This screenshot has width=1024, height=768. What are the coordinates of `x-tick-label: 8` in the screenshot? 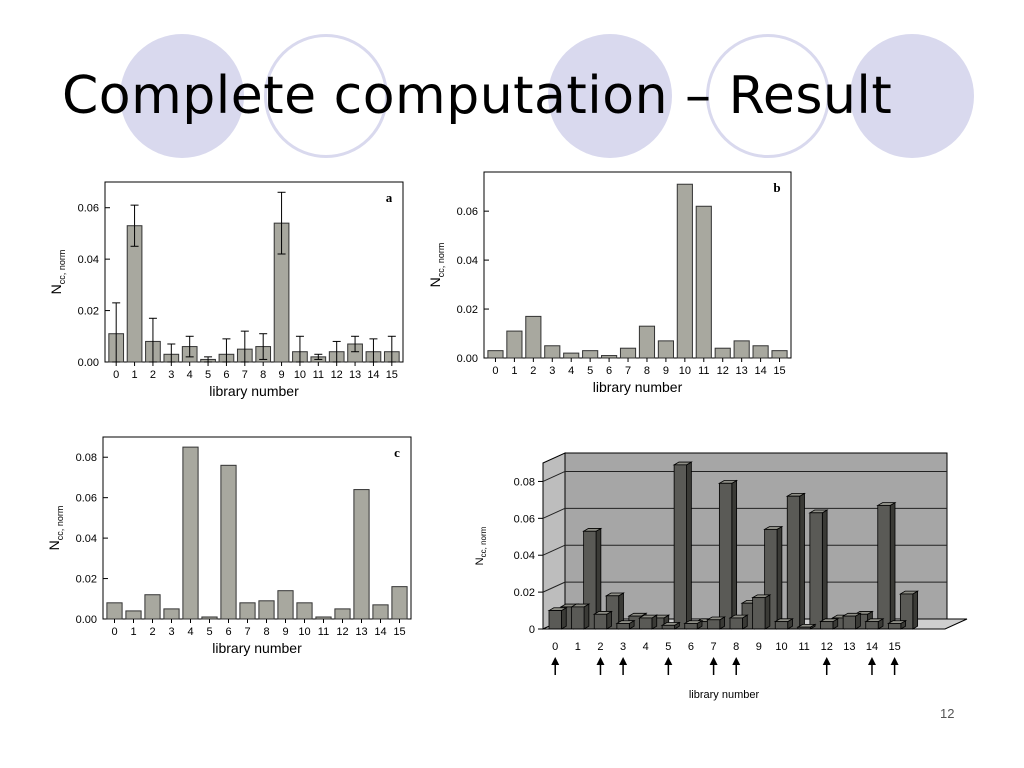 It's located at (736, 647).